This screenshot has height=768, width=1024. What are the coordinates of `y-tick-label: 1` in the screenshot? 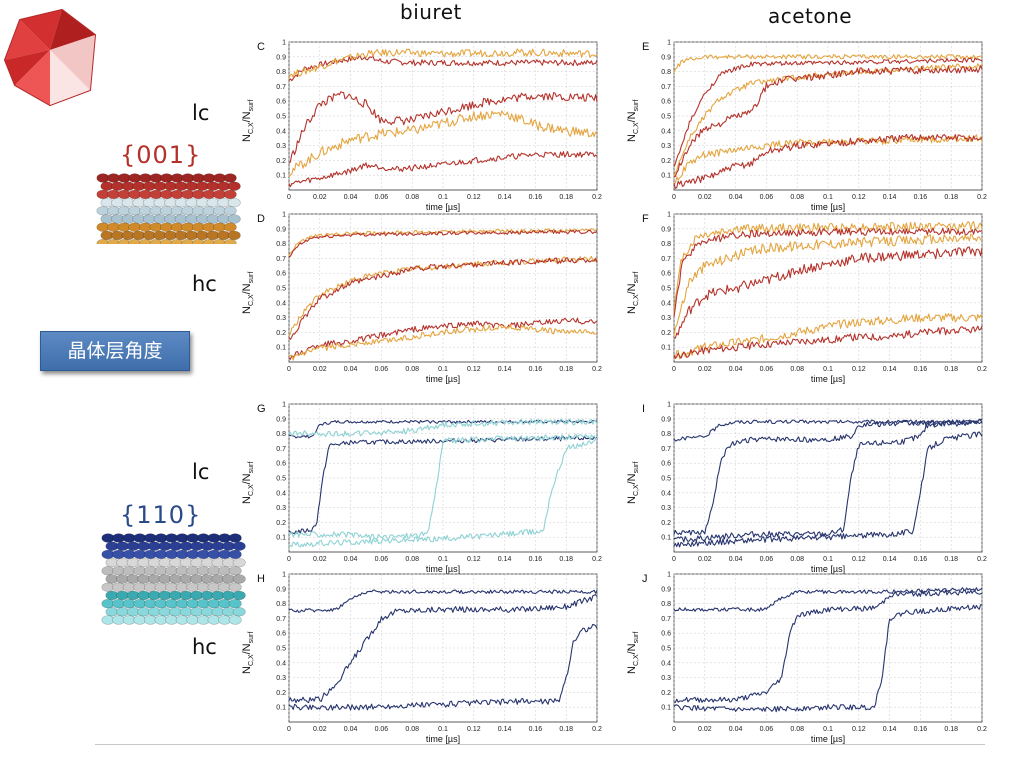 It's located at (284, 215).